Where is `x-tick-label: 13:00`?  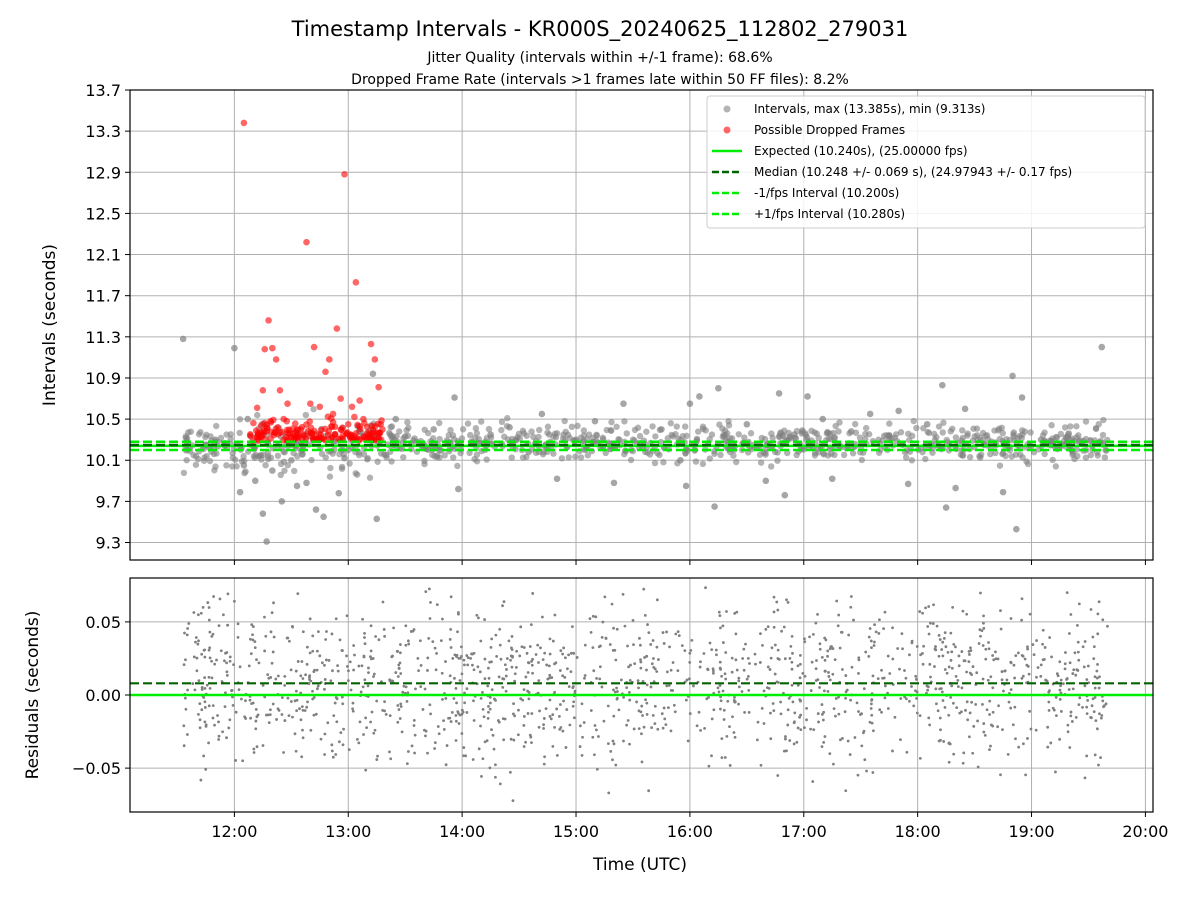
x-tick-label: 13:00 is located at coordinates (348, 831).